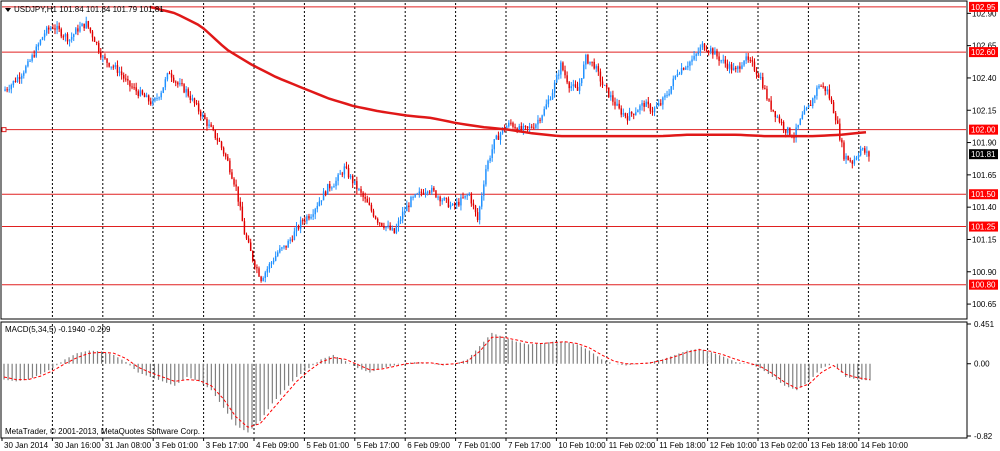  I want to click on macd-tick-label: 0.00, so click(982, 364).